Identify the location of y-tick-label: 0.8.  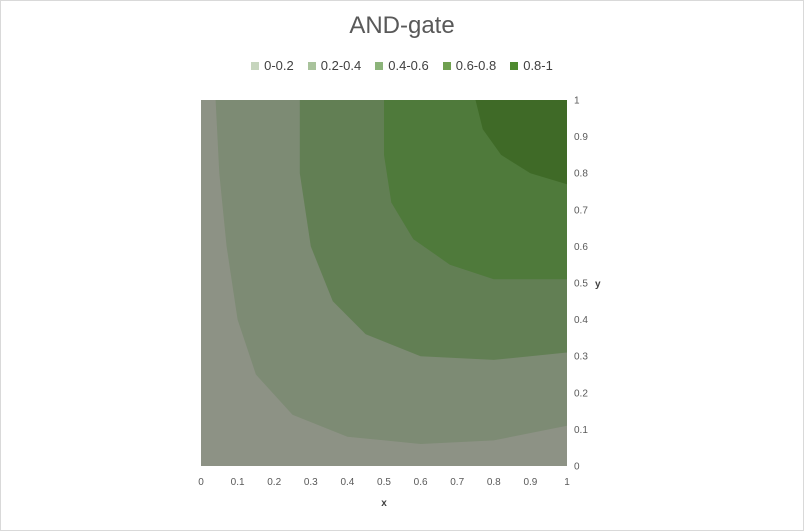
(581, 174).